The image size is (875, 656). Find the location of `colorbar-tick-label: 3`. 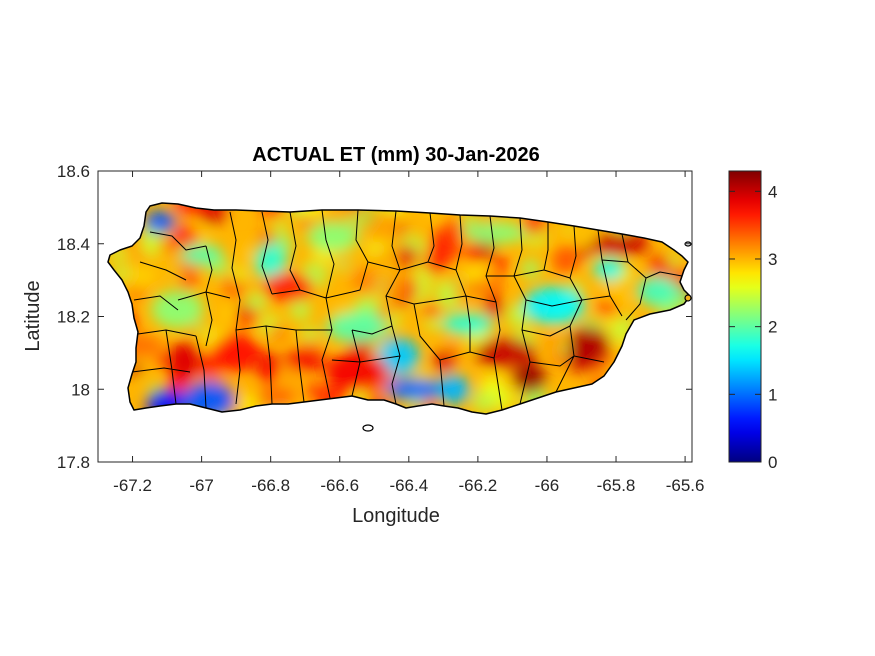

colorbar-tick-label: 3 is located at coordinates (772, 259).